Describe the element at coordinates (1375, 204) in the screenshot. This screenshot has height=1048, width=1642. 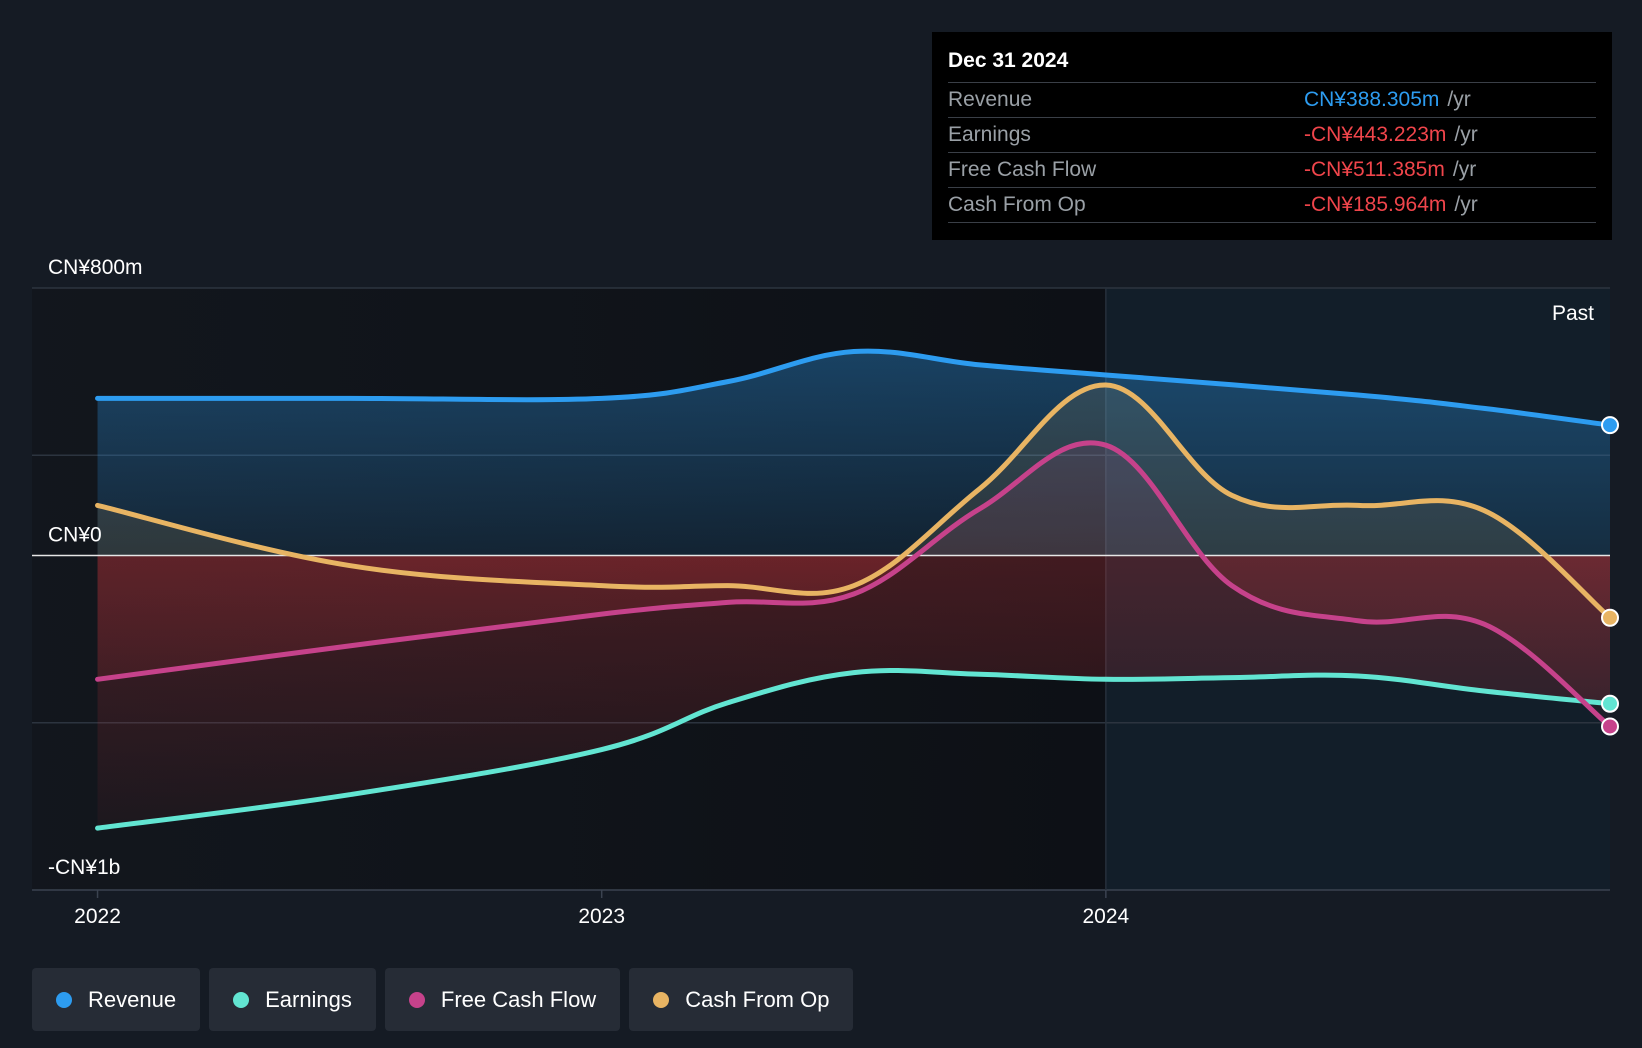
I see `tooltip-row-value: -CN¥185.964m` at that location.